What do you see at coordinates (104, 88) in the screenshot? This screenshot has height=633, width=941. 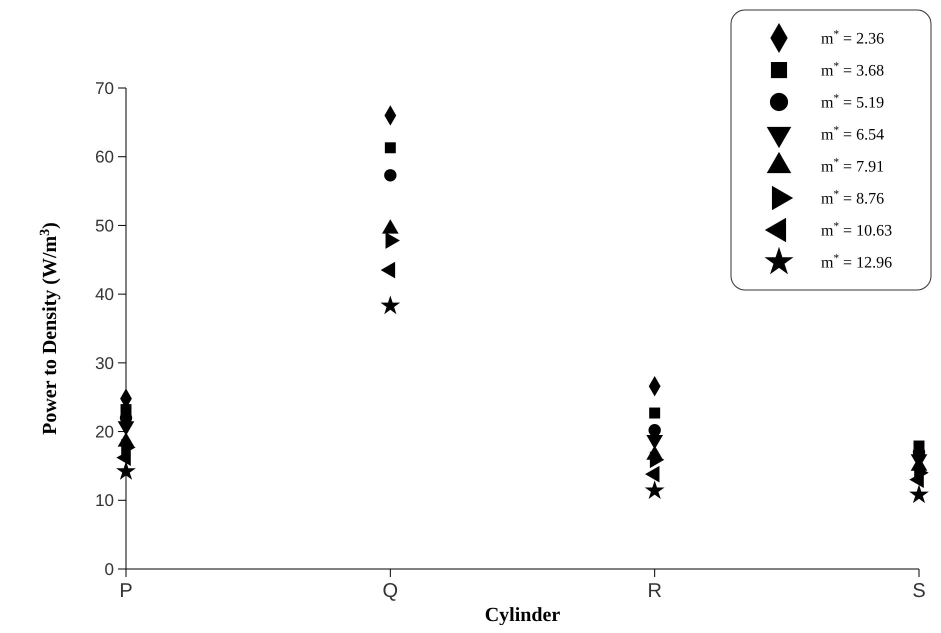 I see `y-tick-label: 70` at bounding box center [104, 88].